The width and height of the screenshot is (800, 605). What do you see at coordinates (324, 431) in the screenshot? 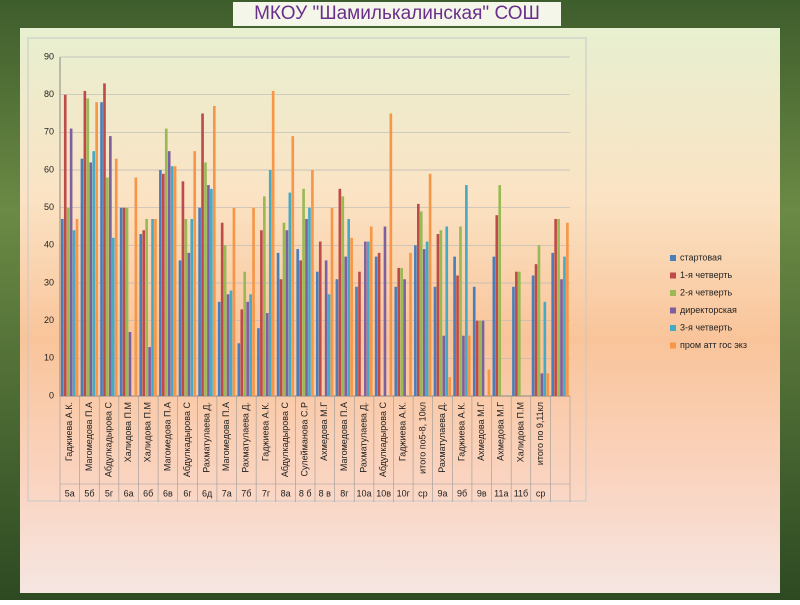
I see `x-tick-label: Ахмедова М.Г` at bounding box center [324, 431].